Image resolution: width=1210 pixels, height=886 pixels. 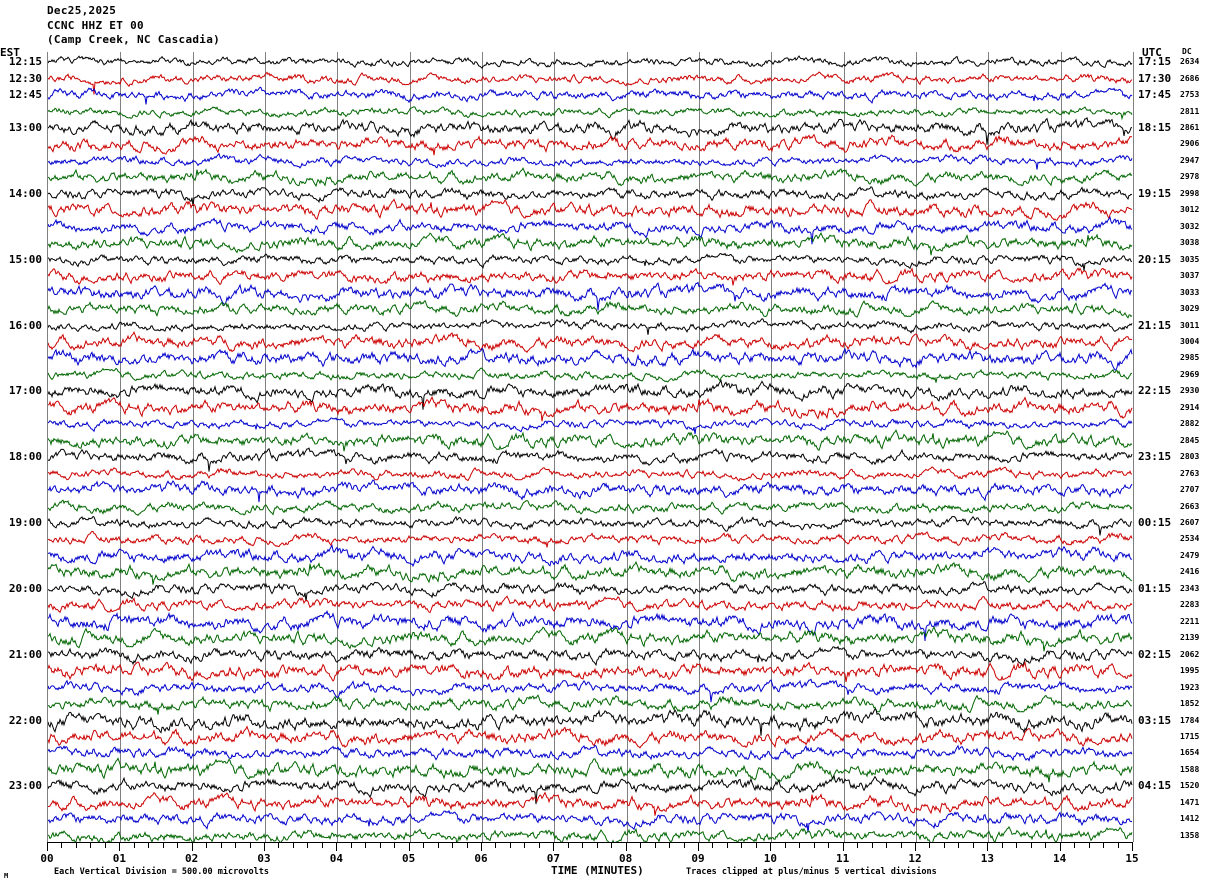 I want to click on est-time-label: 13:00, so click(x=25, y=128).